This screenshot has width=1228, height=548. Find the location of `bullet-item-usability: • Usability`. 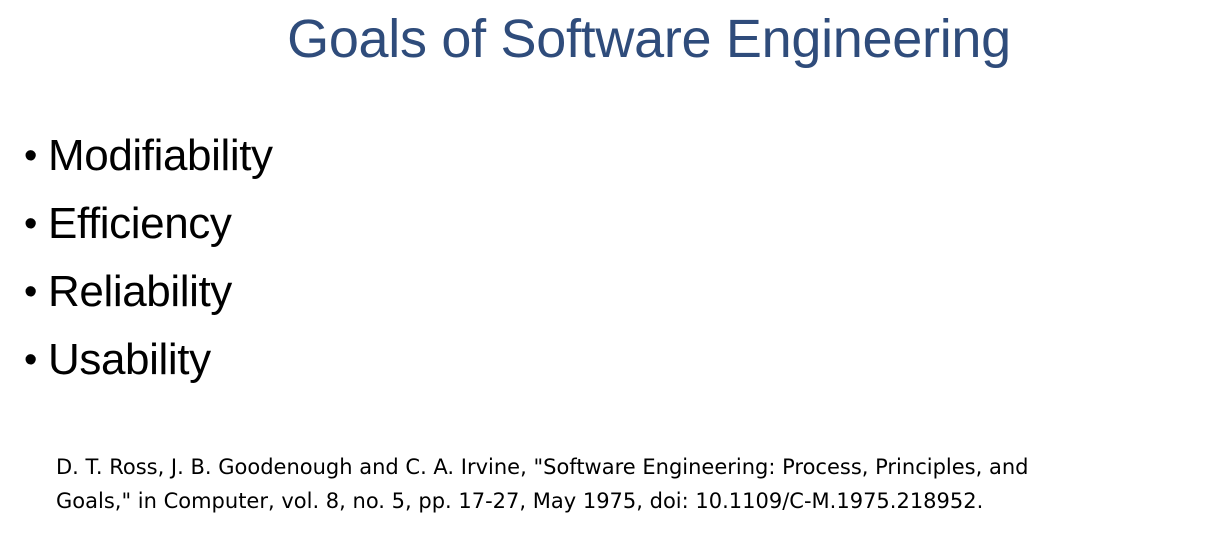

bullet-item-usability: • Usability is located at coordinates (374, 360).